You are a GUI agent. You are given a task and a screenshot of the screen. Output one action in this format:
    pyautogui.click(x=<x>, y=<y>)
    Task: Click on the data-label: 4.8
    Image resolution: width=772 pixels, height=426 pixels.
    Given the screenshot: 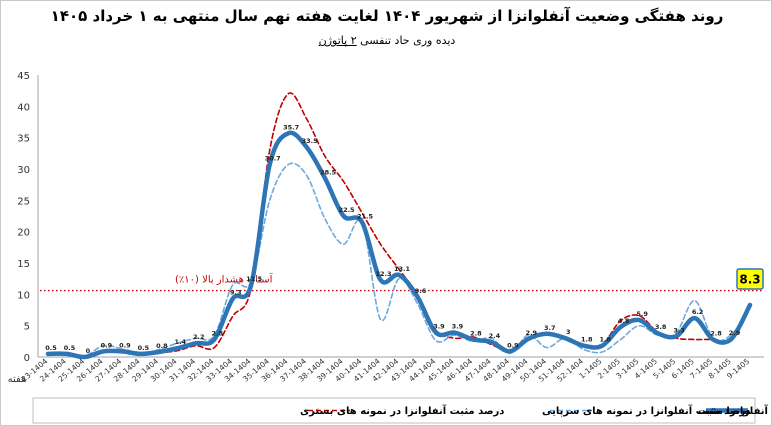 What is the action you would take?
    pyautogui.click(x=624, y=321)
    